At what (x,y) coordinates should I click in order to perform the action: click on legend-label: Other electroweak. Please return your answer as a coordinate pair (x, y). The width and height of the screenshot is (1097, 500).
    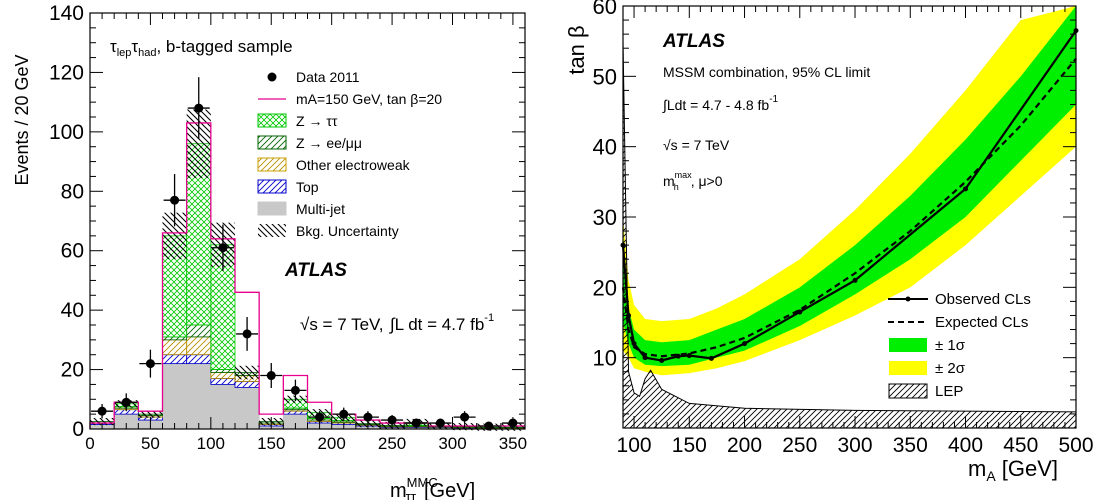
    Looking at the image, I should click on (353, 165).